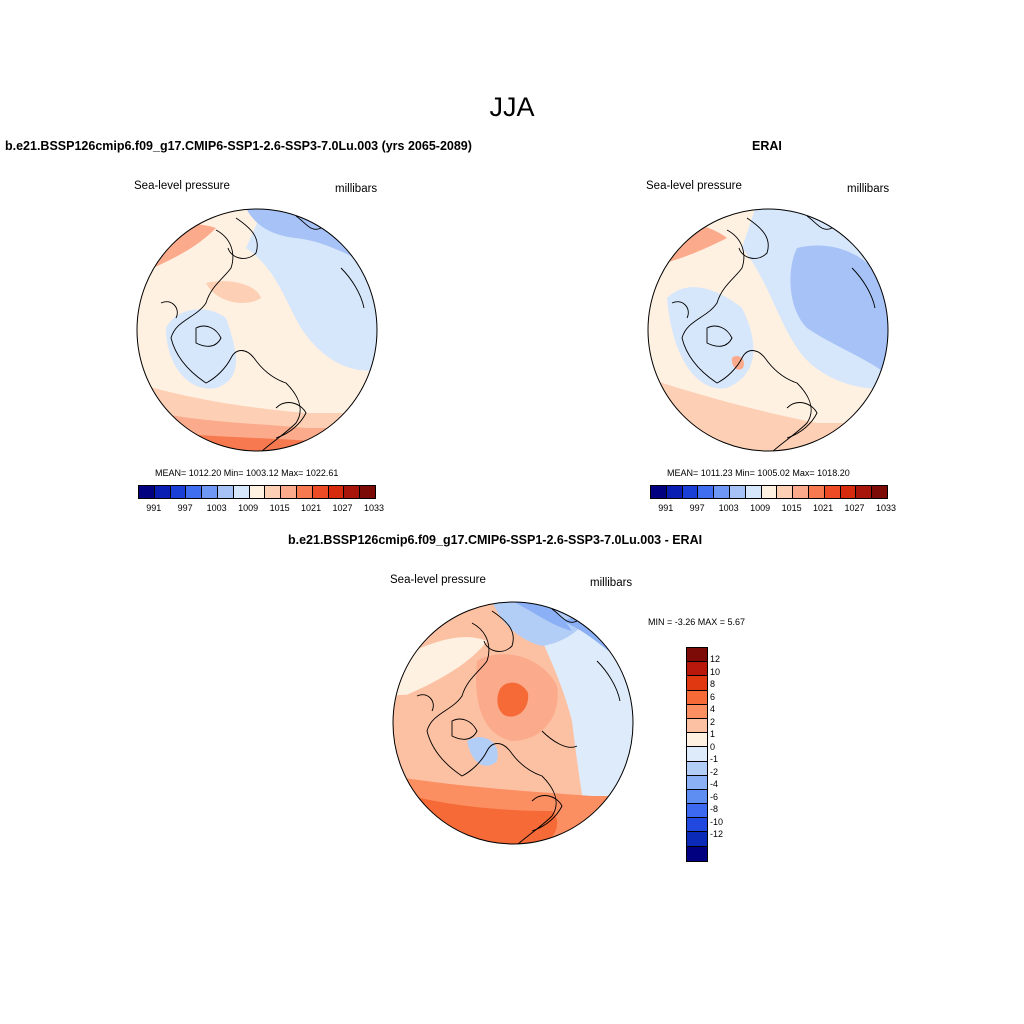 This screenshot has width=1024, height=1024. Describe the element at coordinates (247, 473) in the screenshot. I see `model-stats: MEAN= 1012.20 Min= 1003.12 Max= 1022.61` at that location.